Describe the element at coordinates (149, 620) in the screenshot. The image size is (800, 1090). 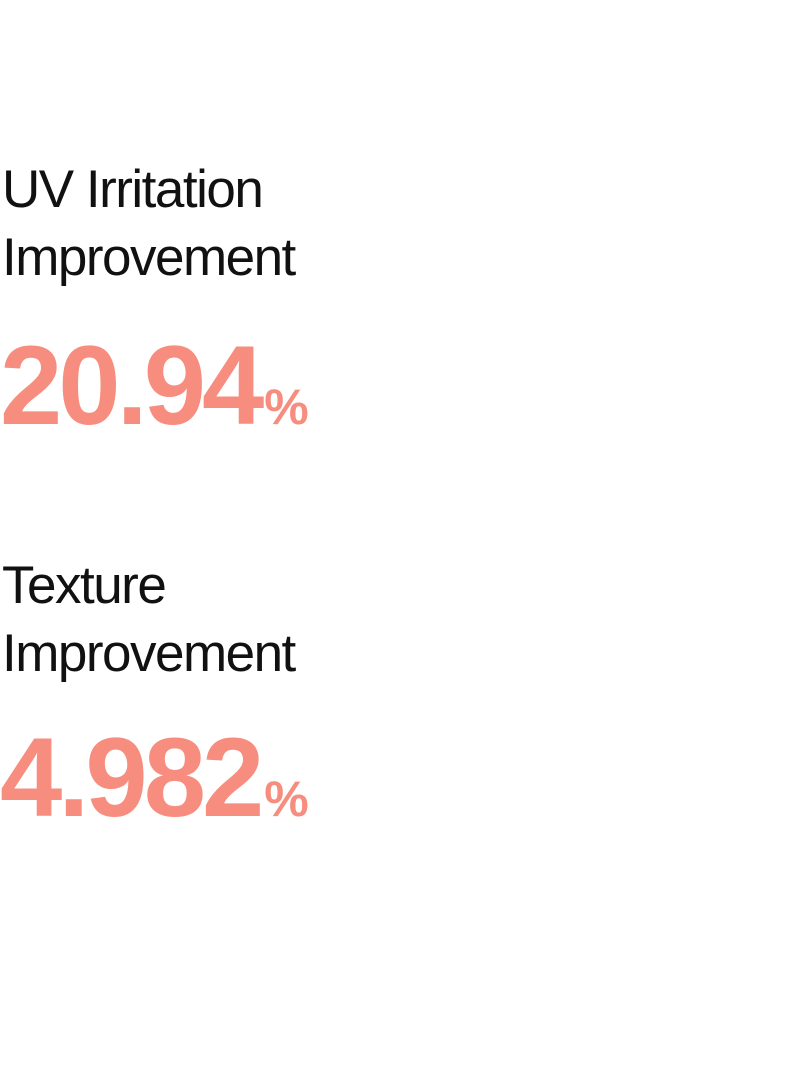
I see `metric-label-texture: Texture Improvement` at that location.